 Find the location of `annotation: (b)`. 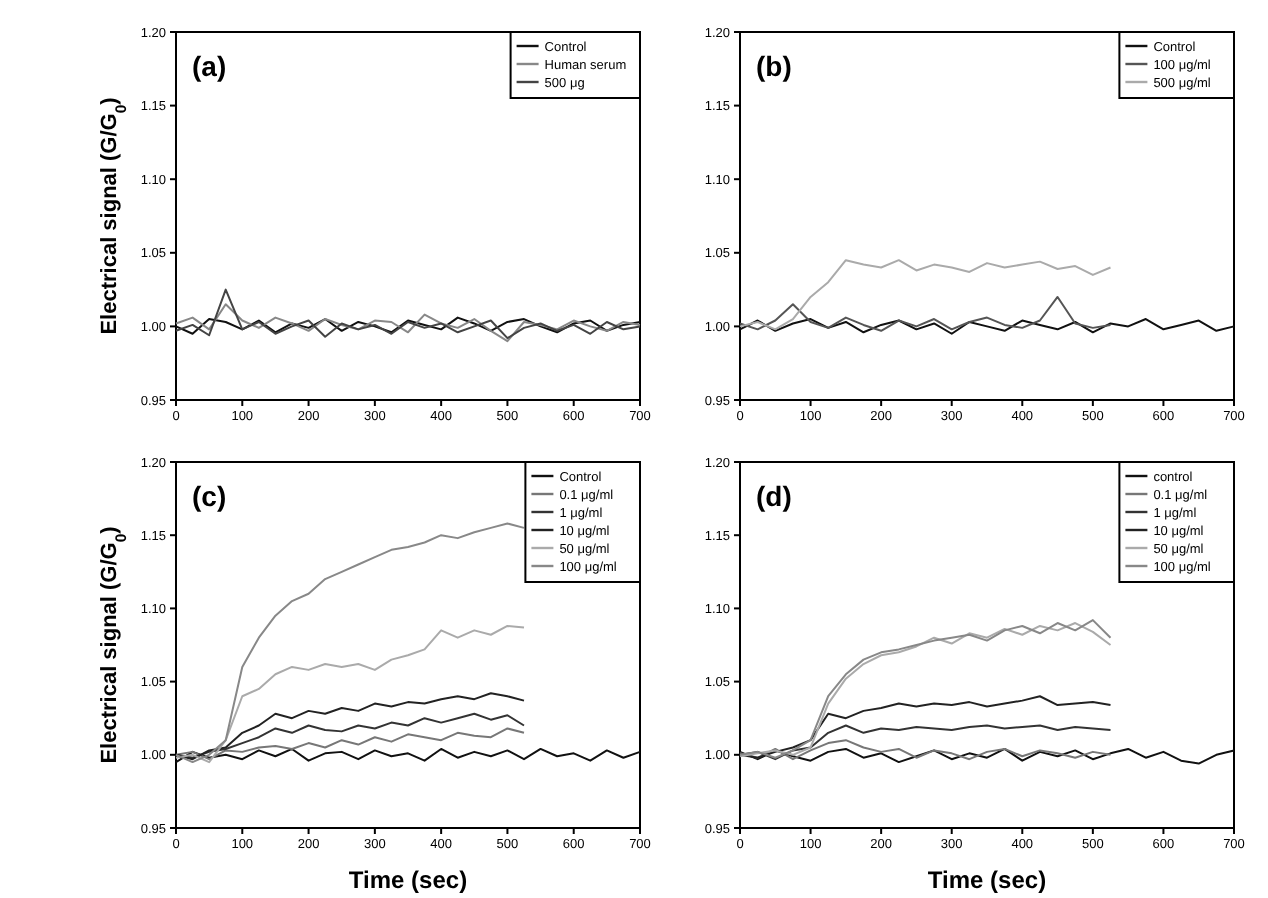

annotation: (b) is located at coordinates (774, 66).